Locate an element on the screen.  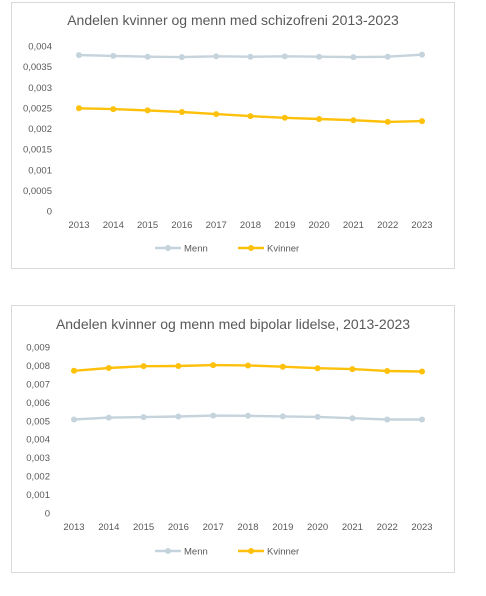
y-tick-label: 0,0015 is located at coordinates (37, 150).